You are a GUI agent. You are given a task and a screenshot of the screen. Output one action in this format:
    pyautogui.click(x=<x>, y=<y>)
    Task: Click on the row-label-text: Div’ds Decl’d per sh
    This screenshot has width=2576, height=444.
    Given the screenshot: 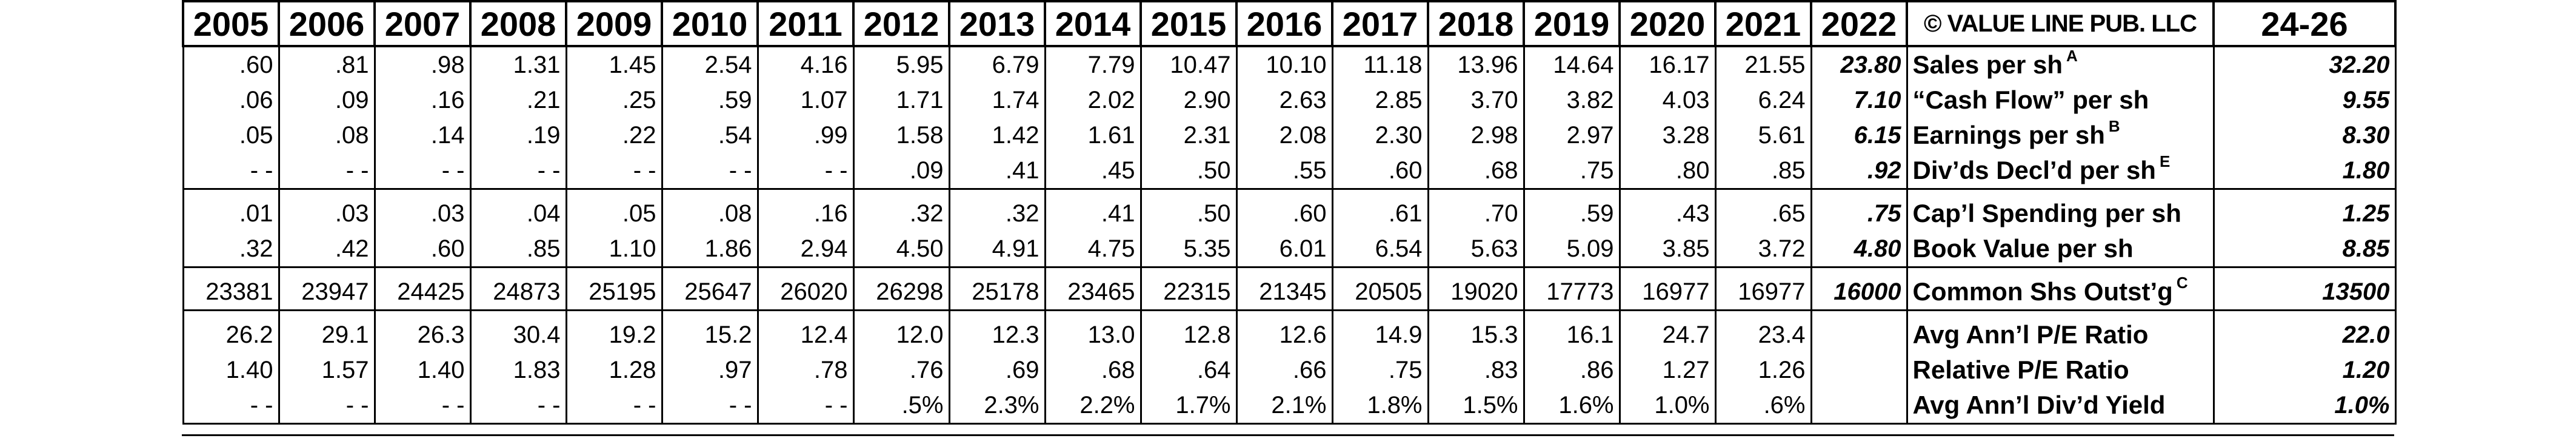 What is the action you would take?
    pyautogui.click(x=2034, y=170)
    